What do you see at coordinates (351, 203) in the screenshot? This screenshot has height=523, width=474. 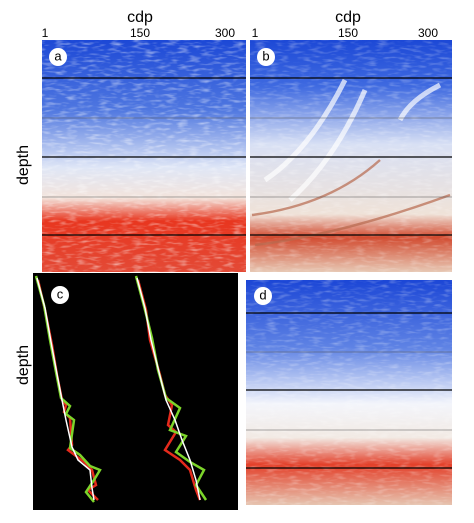 I see `reflectors` at bounding box center [351, 203].